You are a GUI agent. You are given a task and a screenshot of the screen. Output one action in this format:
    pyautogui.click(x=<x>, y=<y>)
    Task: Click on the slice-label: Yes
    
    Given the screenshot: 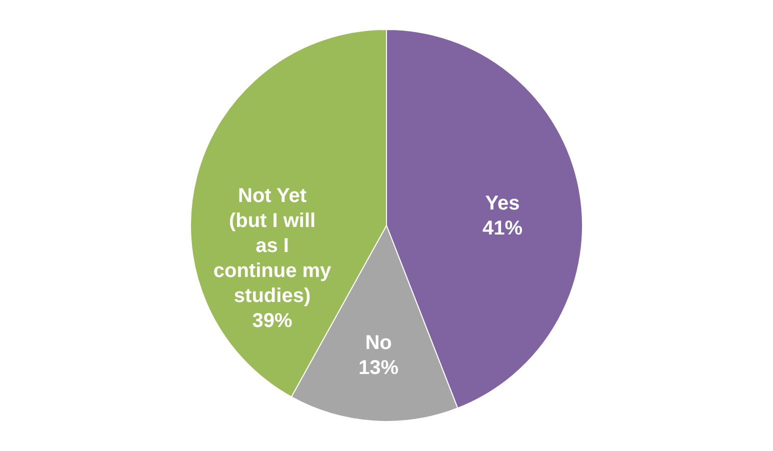 What is the action you would take?
    pyautogui.click(x=502, y=203)
    